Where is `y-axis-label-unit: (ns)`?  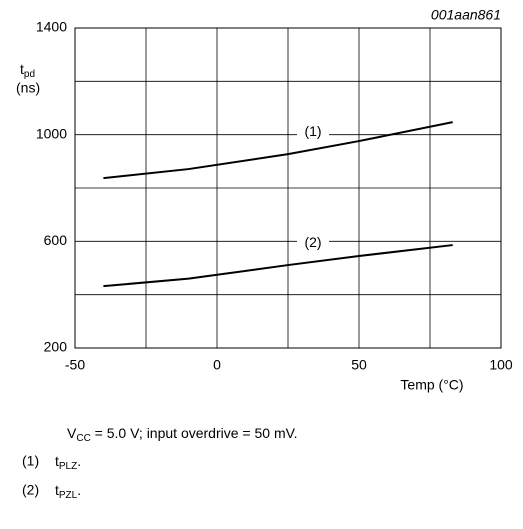 y-axis-label-unit: (ns) is located at coordinates (28, 88).